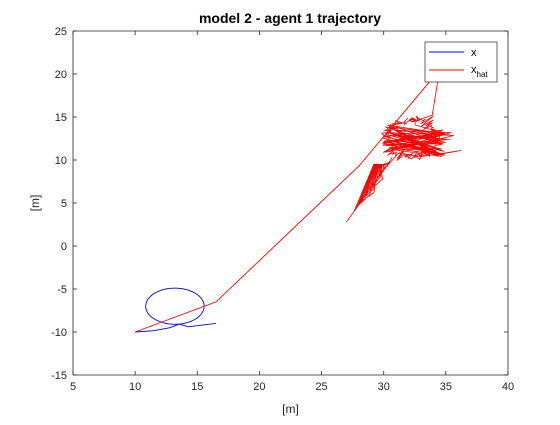 The width and height of the screenshot is (560, 425). What do you see at coordinates (384, 387) in the screenshot?
I see `x-tick-label: 30` at bounding box center [384, 387].